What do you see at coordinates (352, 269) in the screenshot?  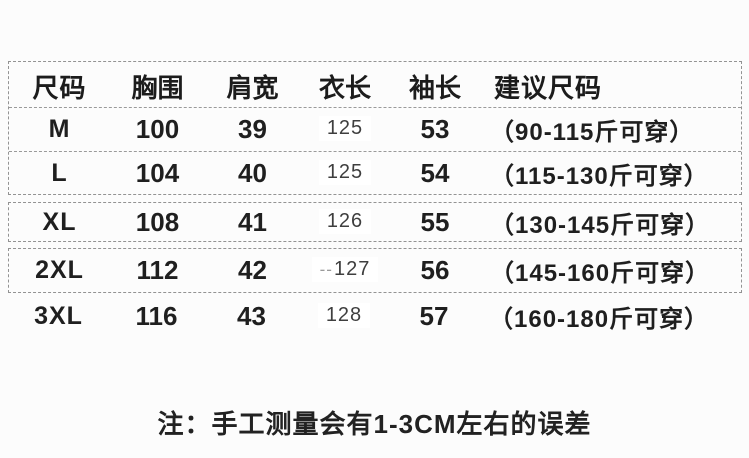 I see `length-value: 127` at bounding box center [352, 269].